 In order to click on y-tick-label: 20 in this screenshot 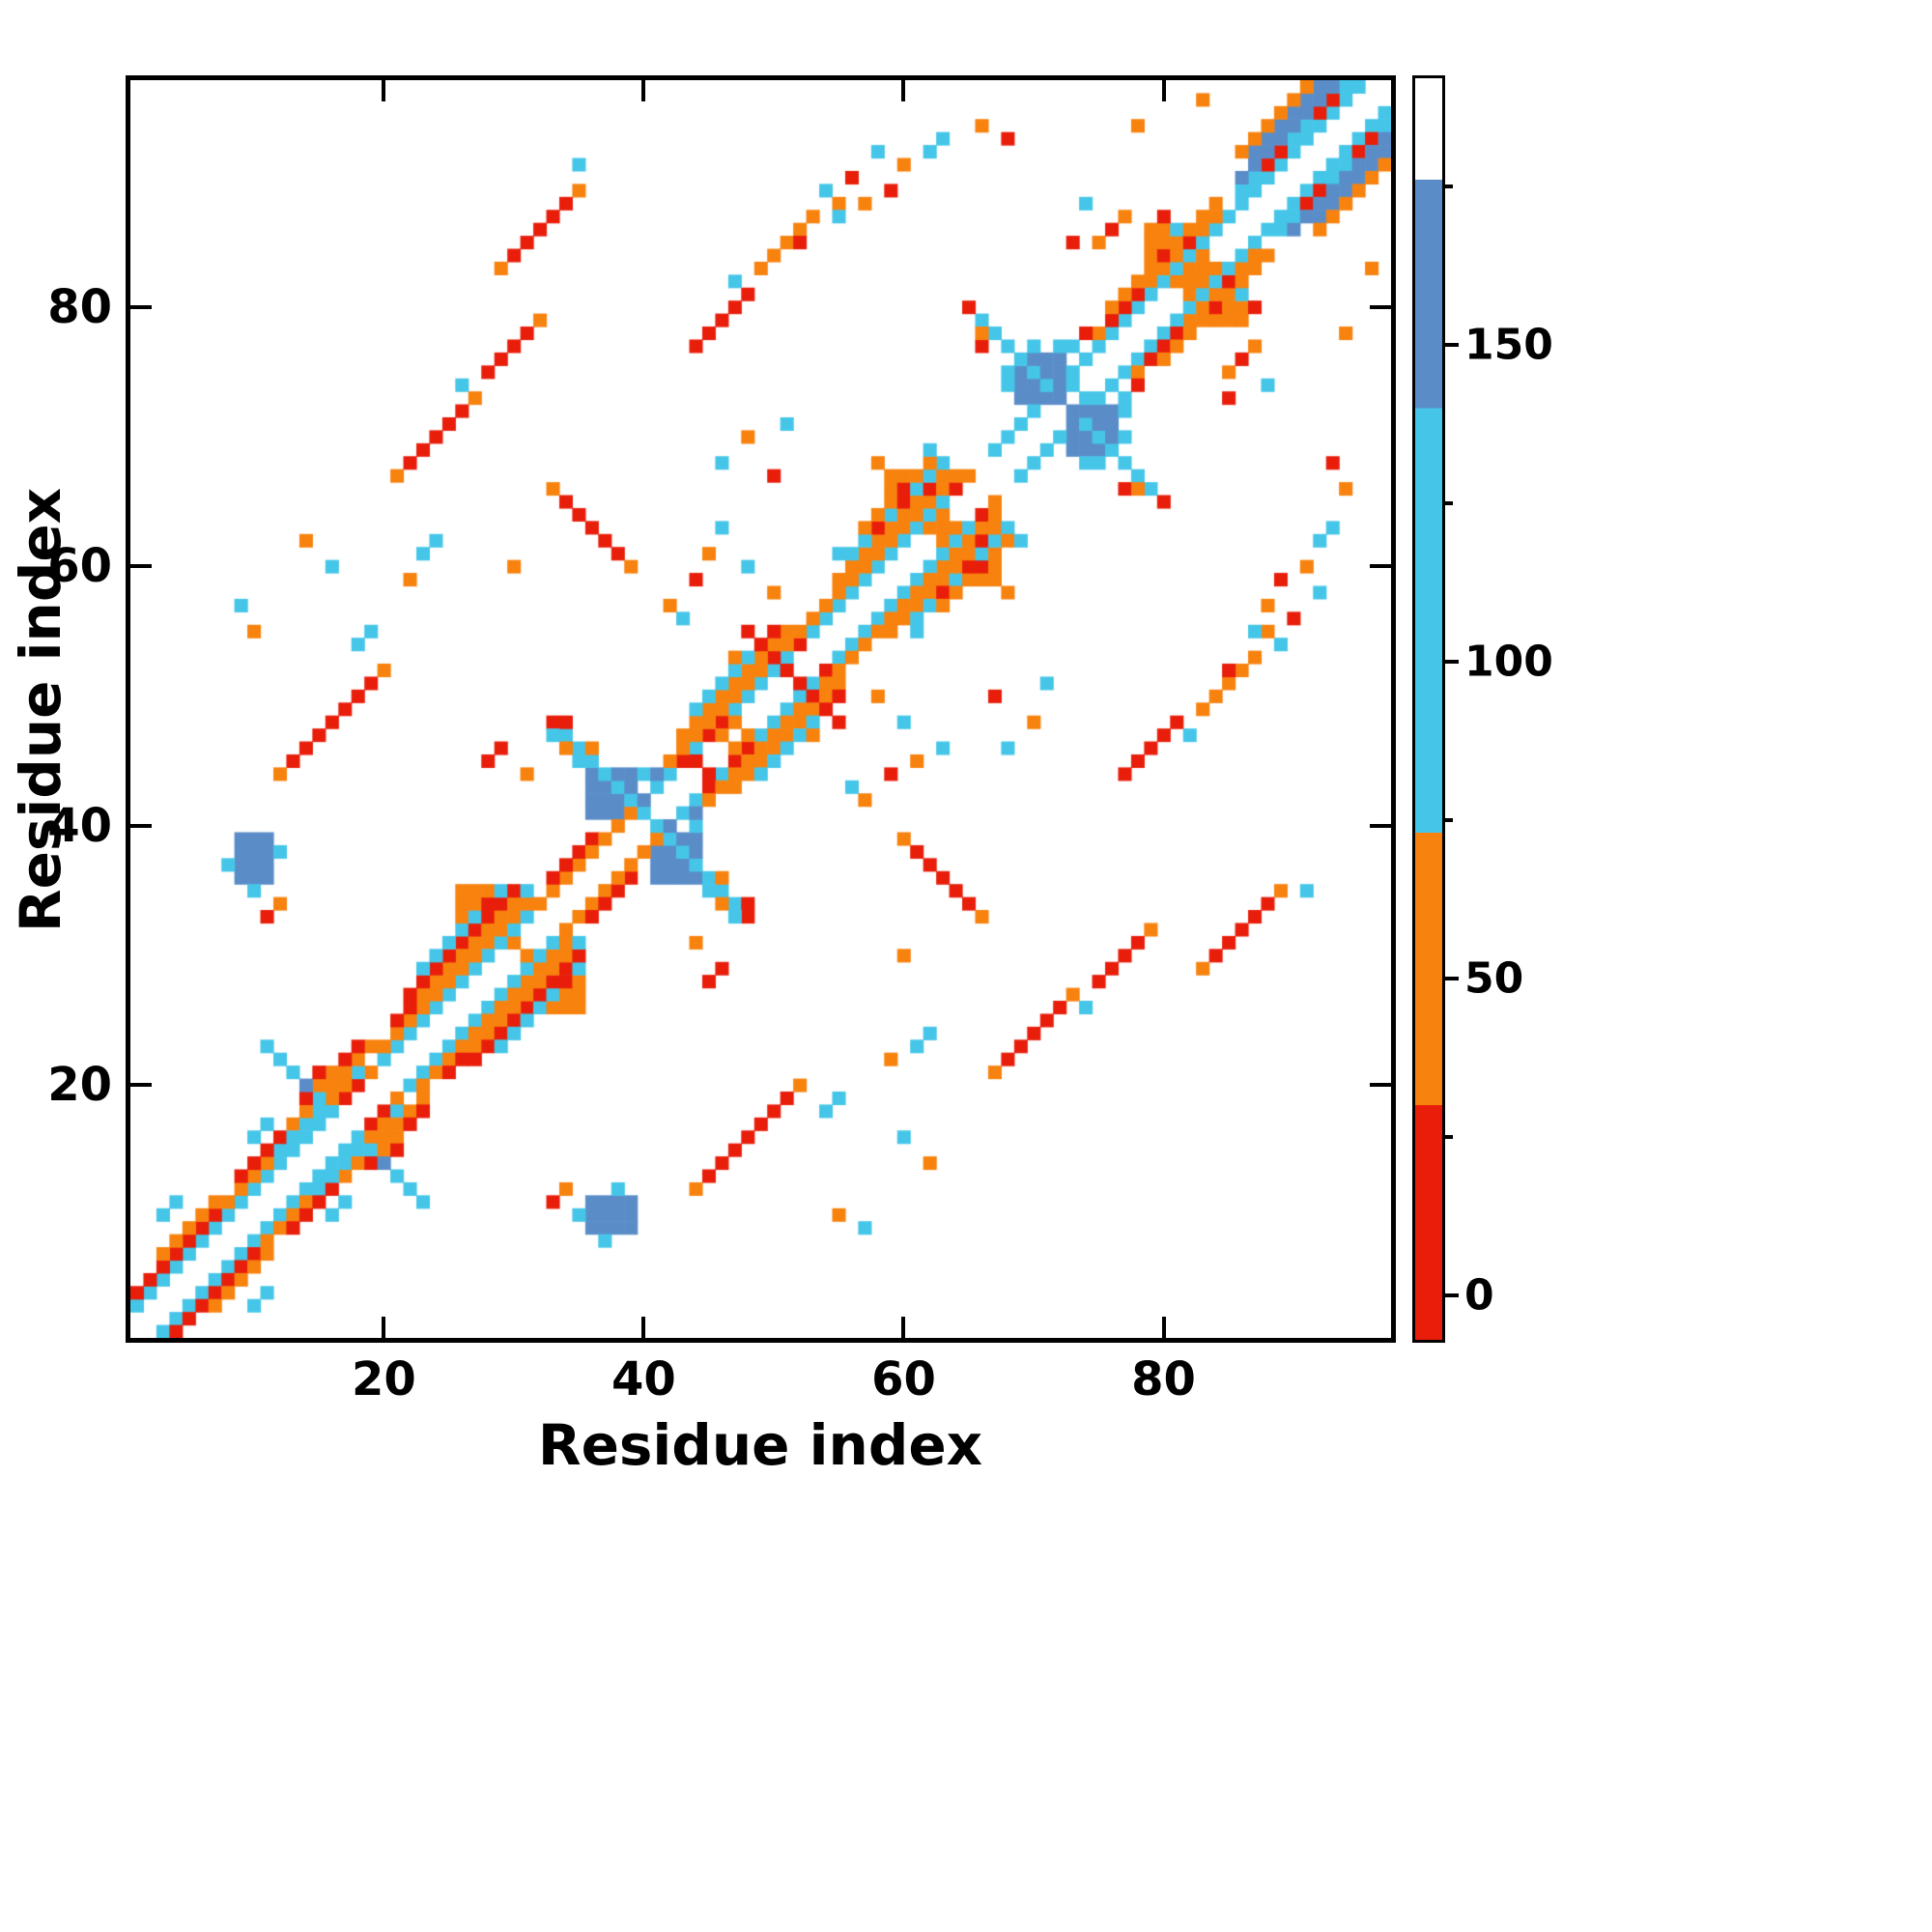, I will do `click(79, 1085)`.